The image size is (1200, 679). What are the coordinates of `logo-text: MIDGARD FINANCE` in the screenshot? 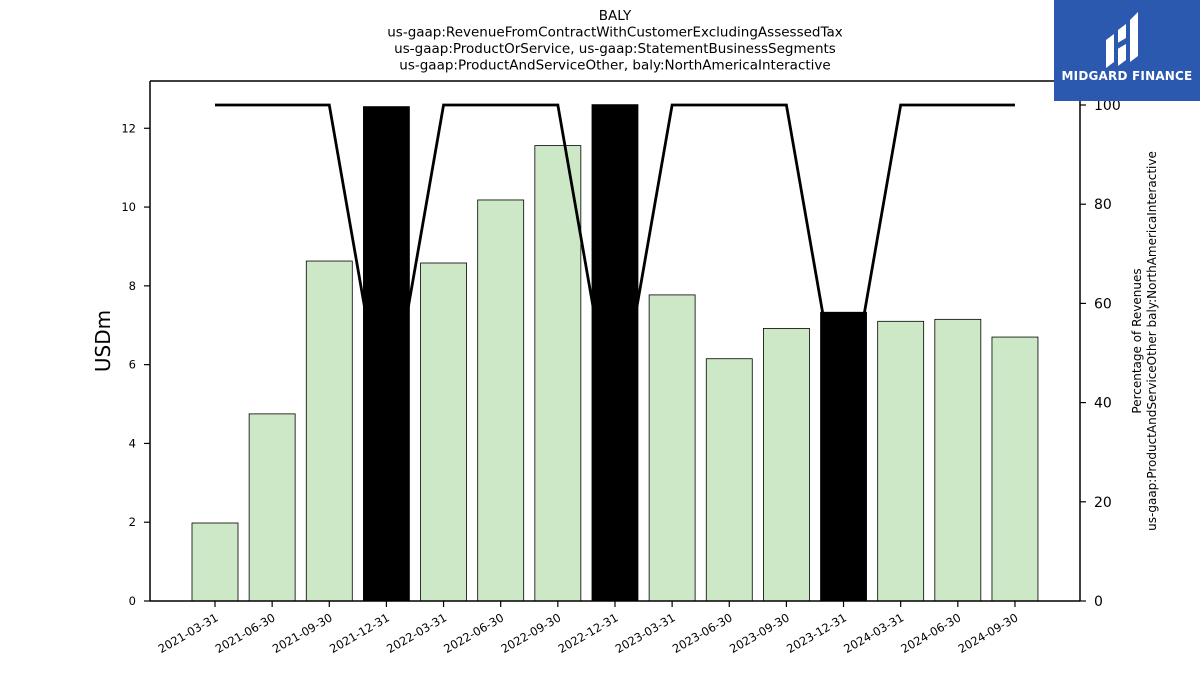 It's located at (1127, 76).